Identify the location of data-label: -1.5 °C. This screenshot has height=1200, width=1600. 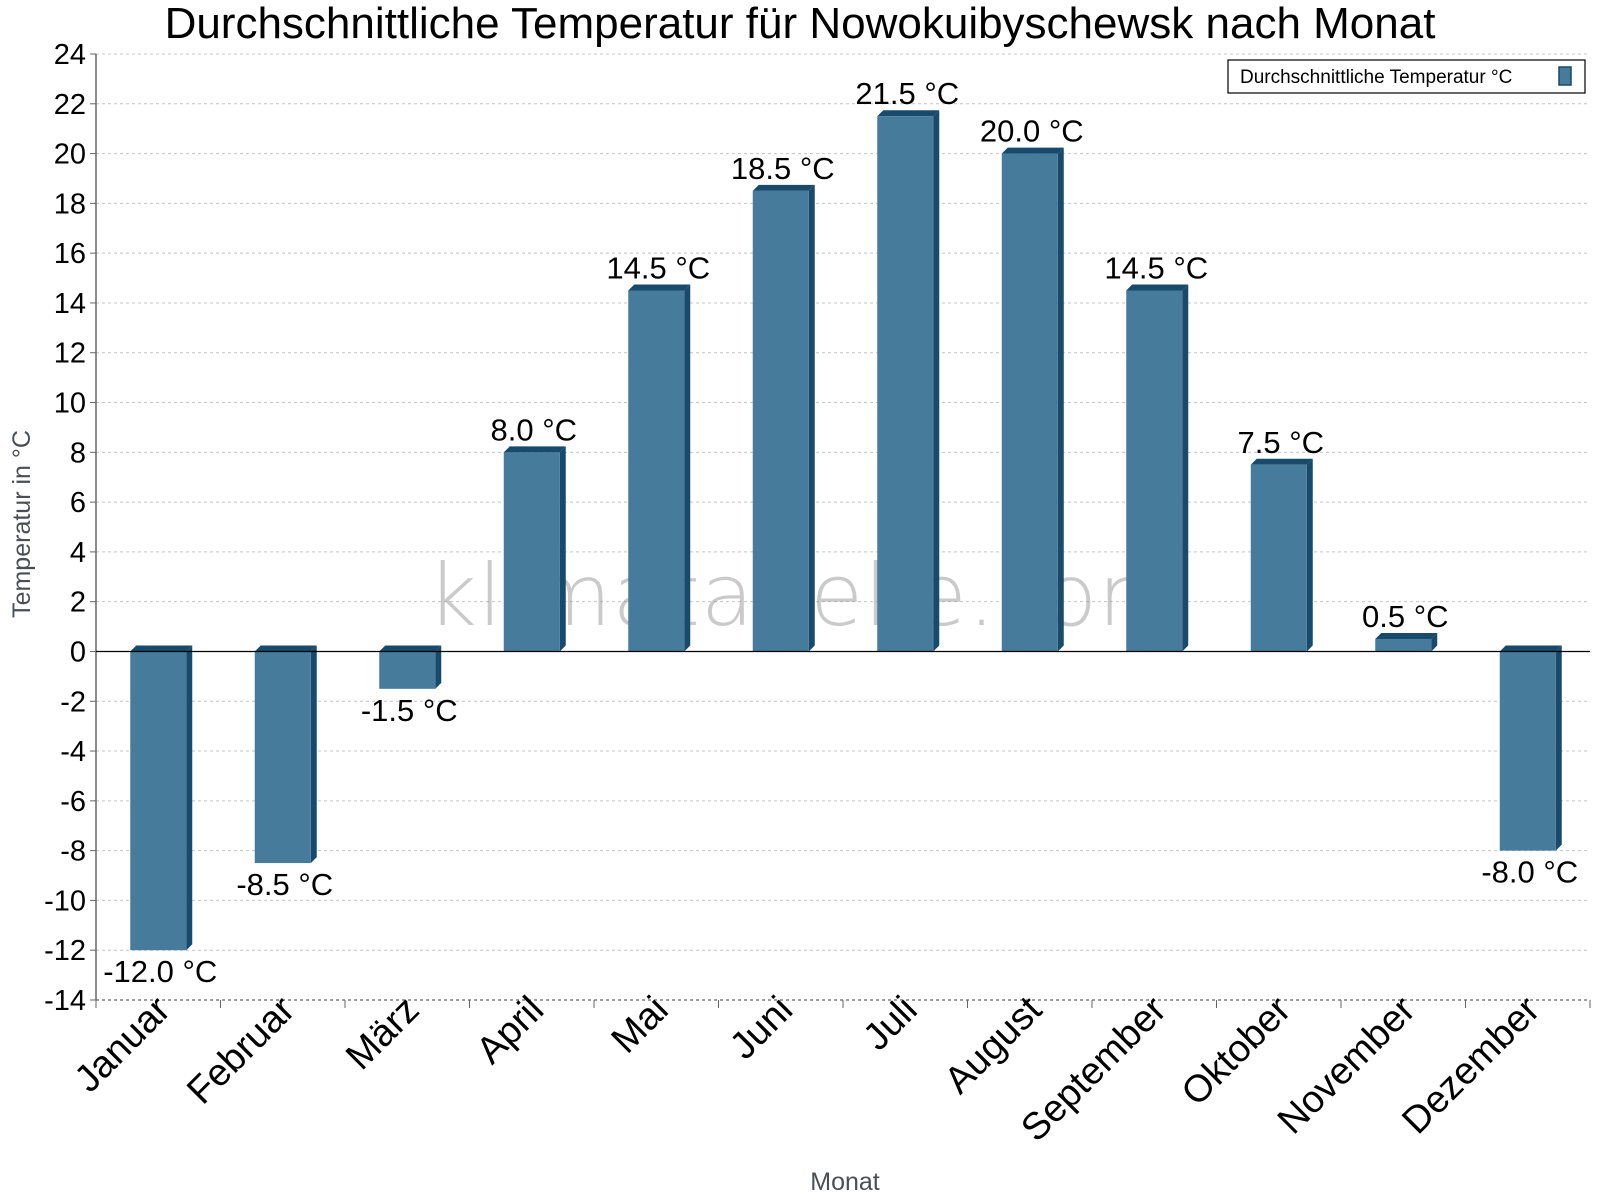
(409, 710).